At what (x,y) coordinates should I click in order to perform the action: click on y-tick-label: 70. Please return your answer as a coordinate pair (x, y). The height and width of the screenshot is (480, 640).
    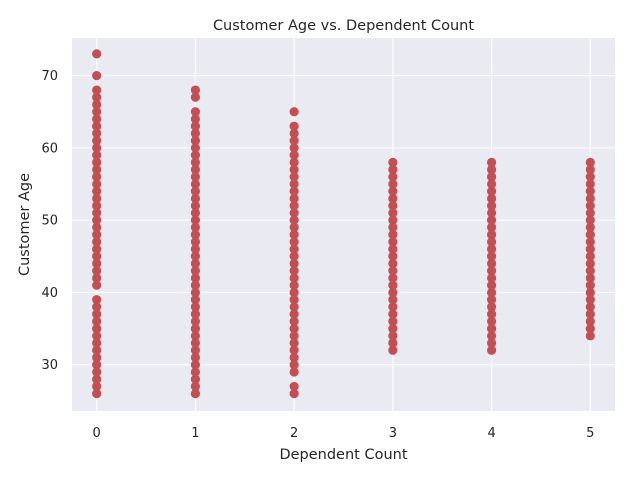
    Looking at the image, I should click on (49, 76).